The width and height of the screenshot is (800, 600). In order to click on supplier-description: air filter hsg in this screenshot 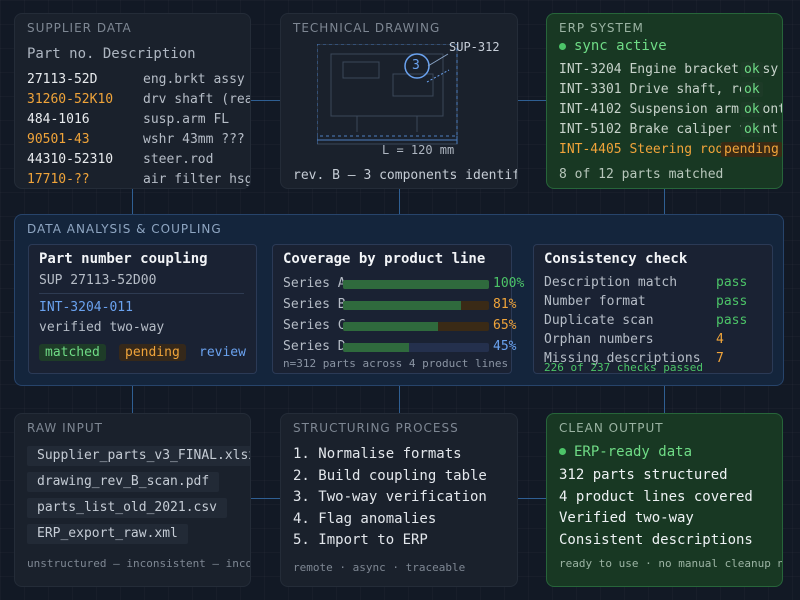, I will do `click(197, 179)`.